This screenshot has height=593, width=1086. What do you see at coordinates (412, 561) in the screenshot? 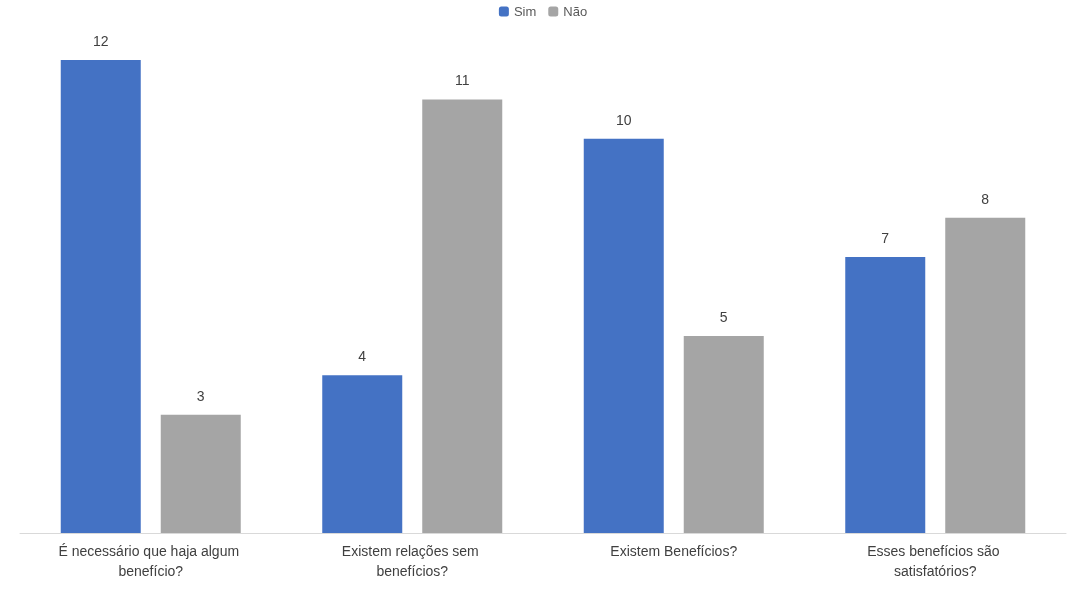
I see `x-tick-label: Existem relações sem benefícios?` at bounding box center [412, 561].